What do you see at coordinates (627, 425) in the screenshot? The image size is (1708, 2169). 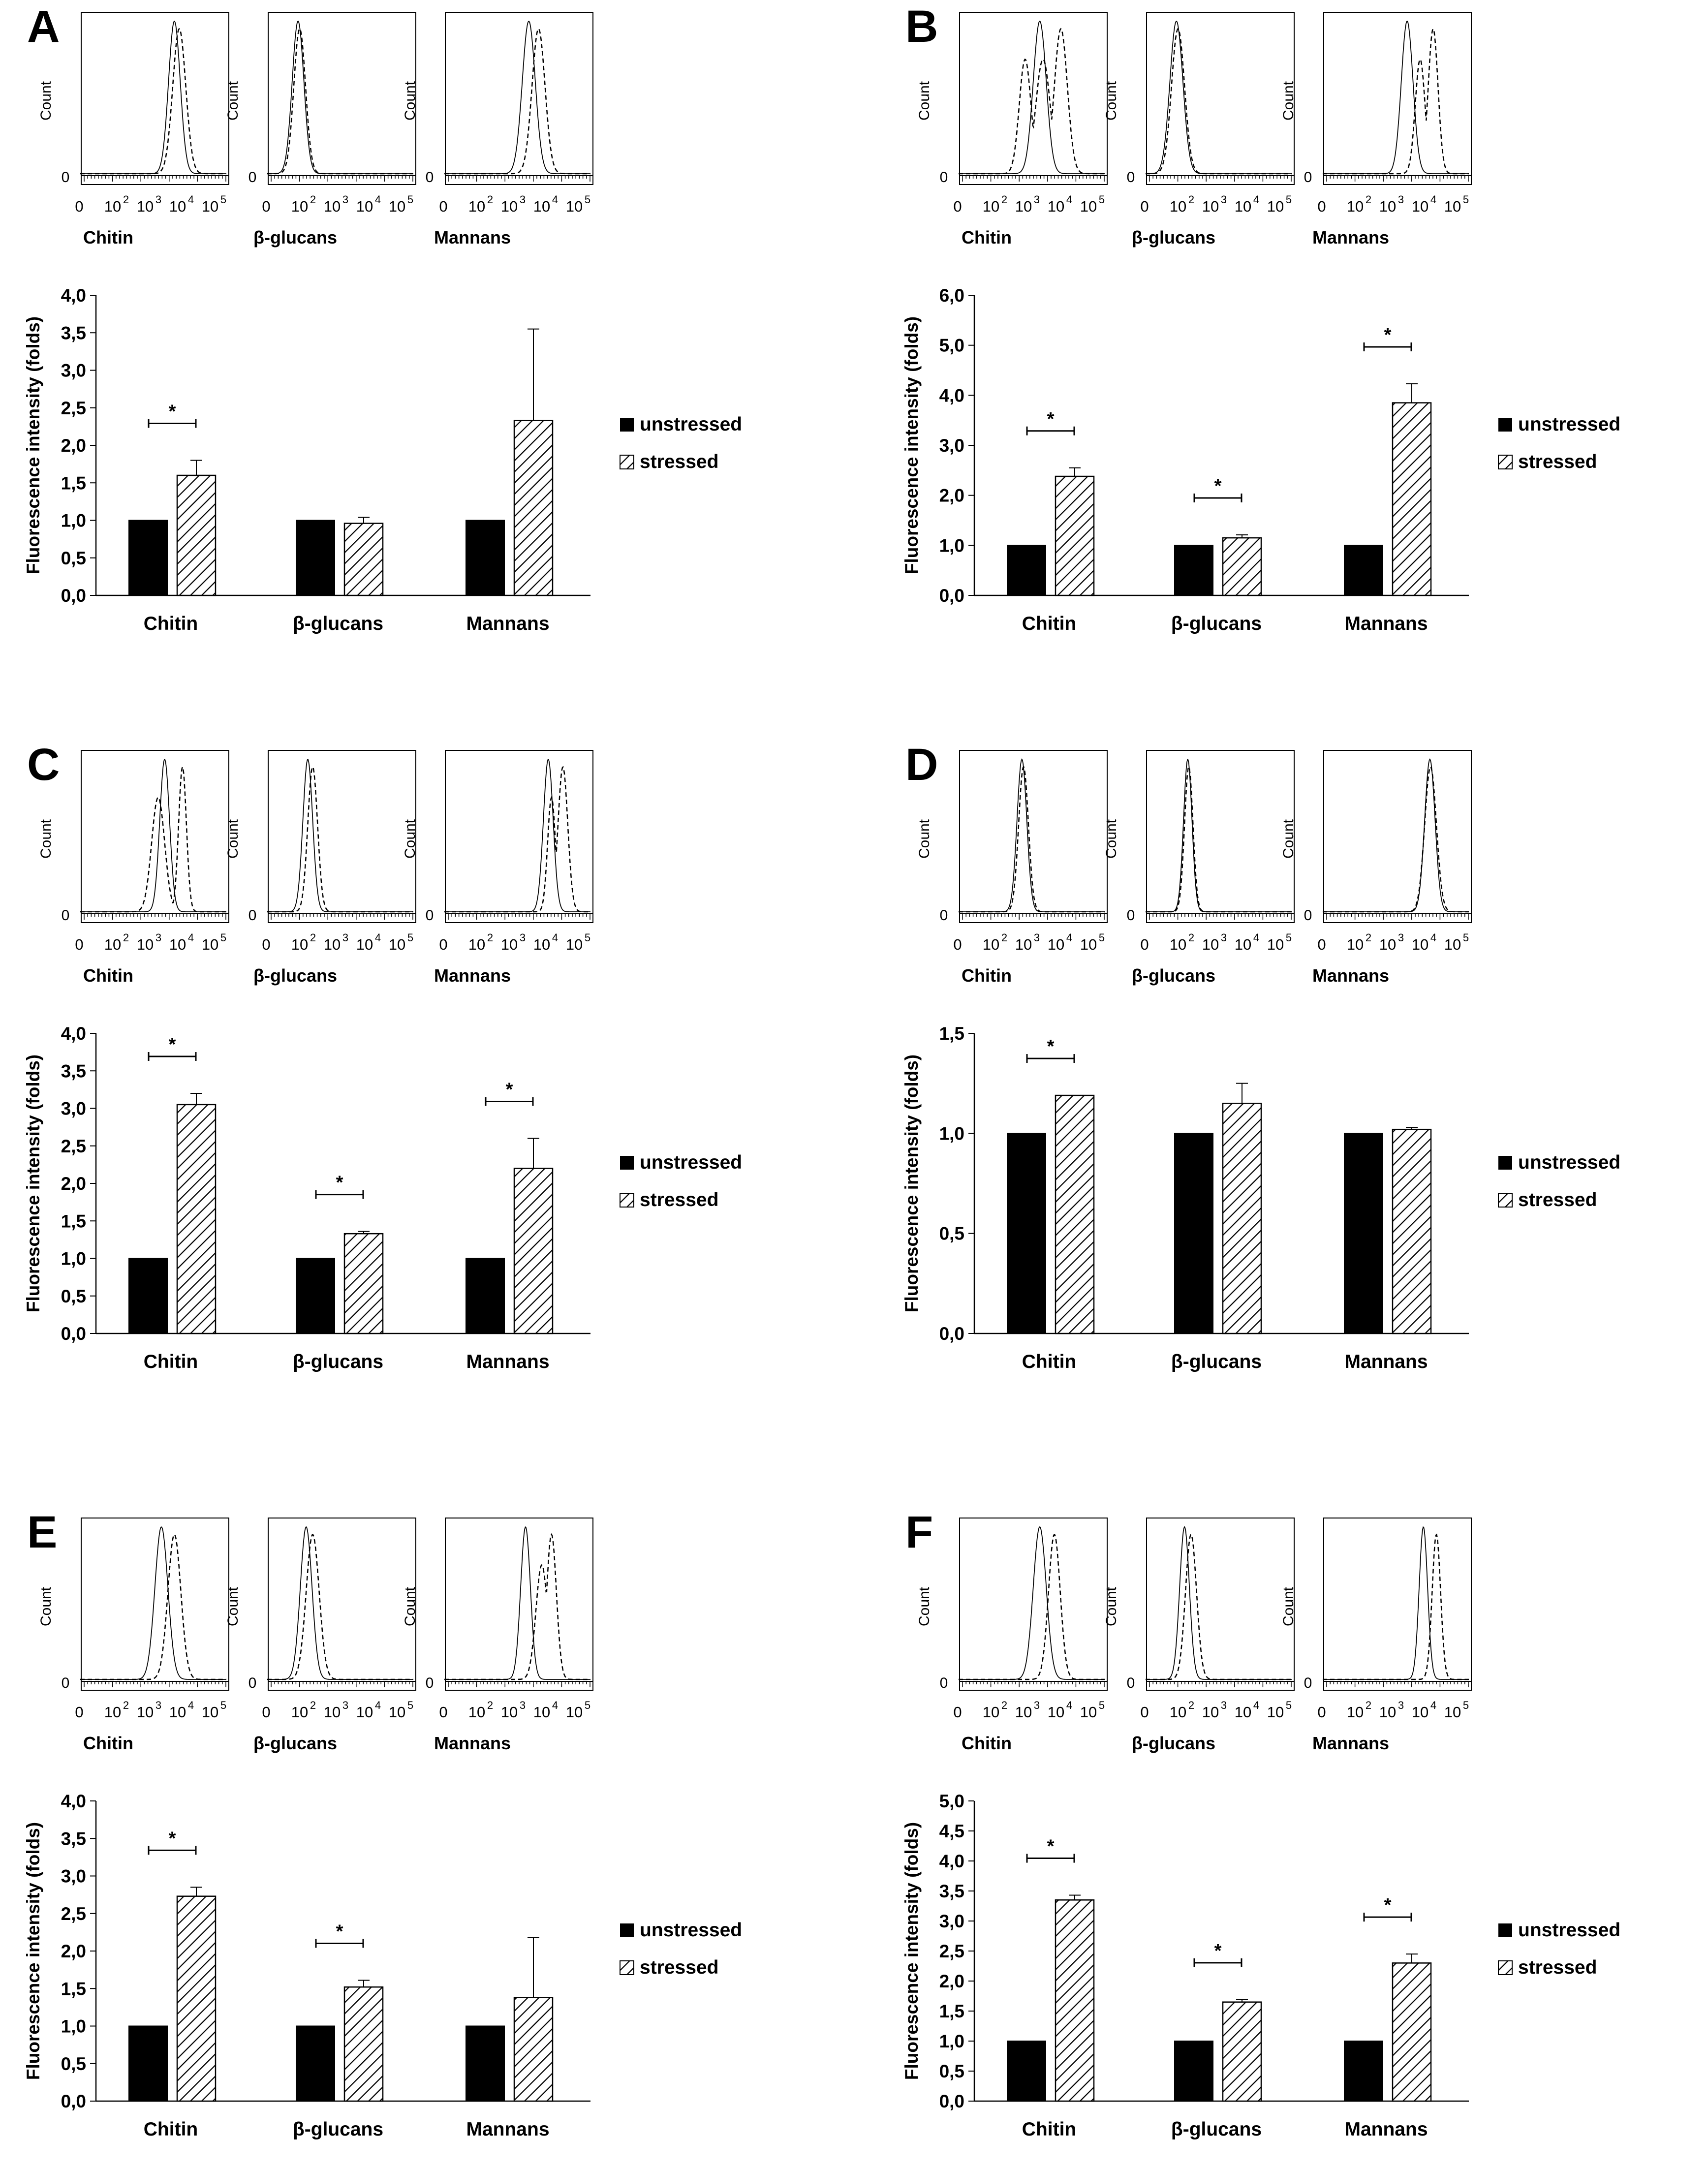 I see `legend-swatch-unstressed` at bounding box center [627, 425].